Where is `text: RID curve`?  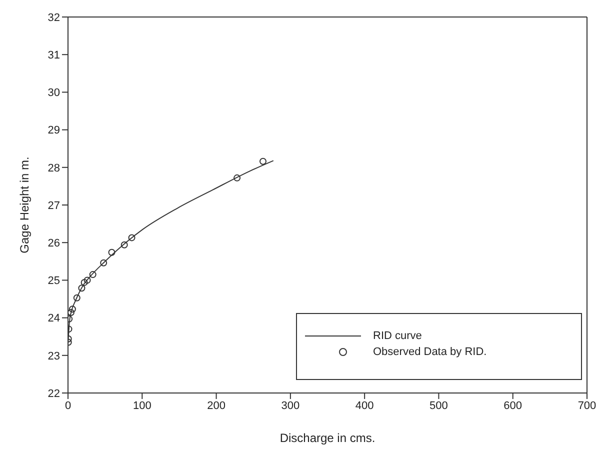 text: RID curve is located at coordinates (397, 336).